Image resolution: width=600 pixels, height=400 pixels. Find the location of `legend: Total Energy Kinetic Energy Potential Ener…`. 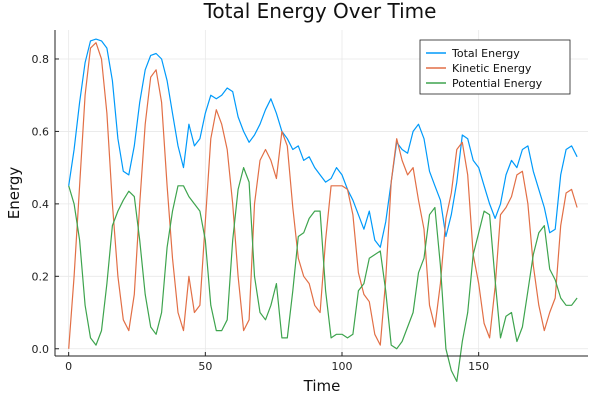

legend: Total Energy Kinetic Energy Potential Ener… is located at coordinates (495, 67).